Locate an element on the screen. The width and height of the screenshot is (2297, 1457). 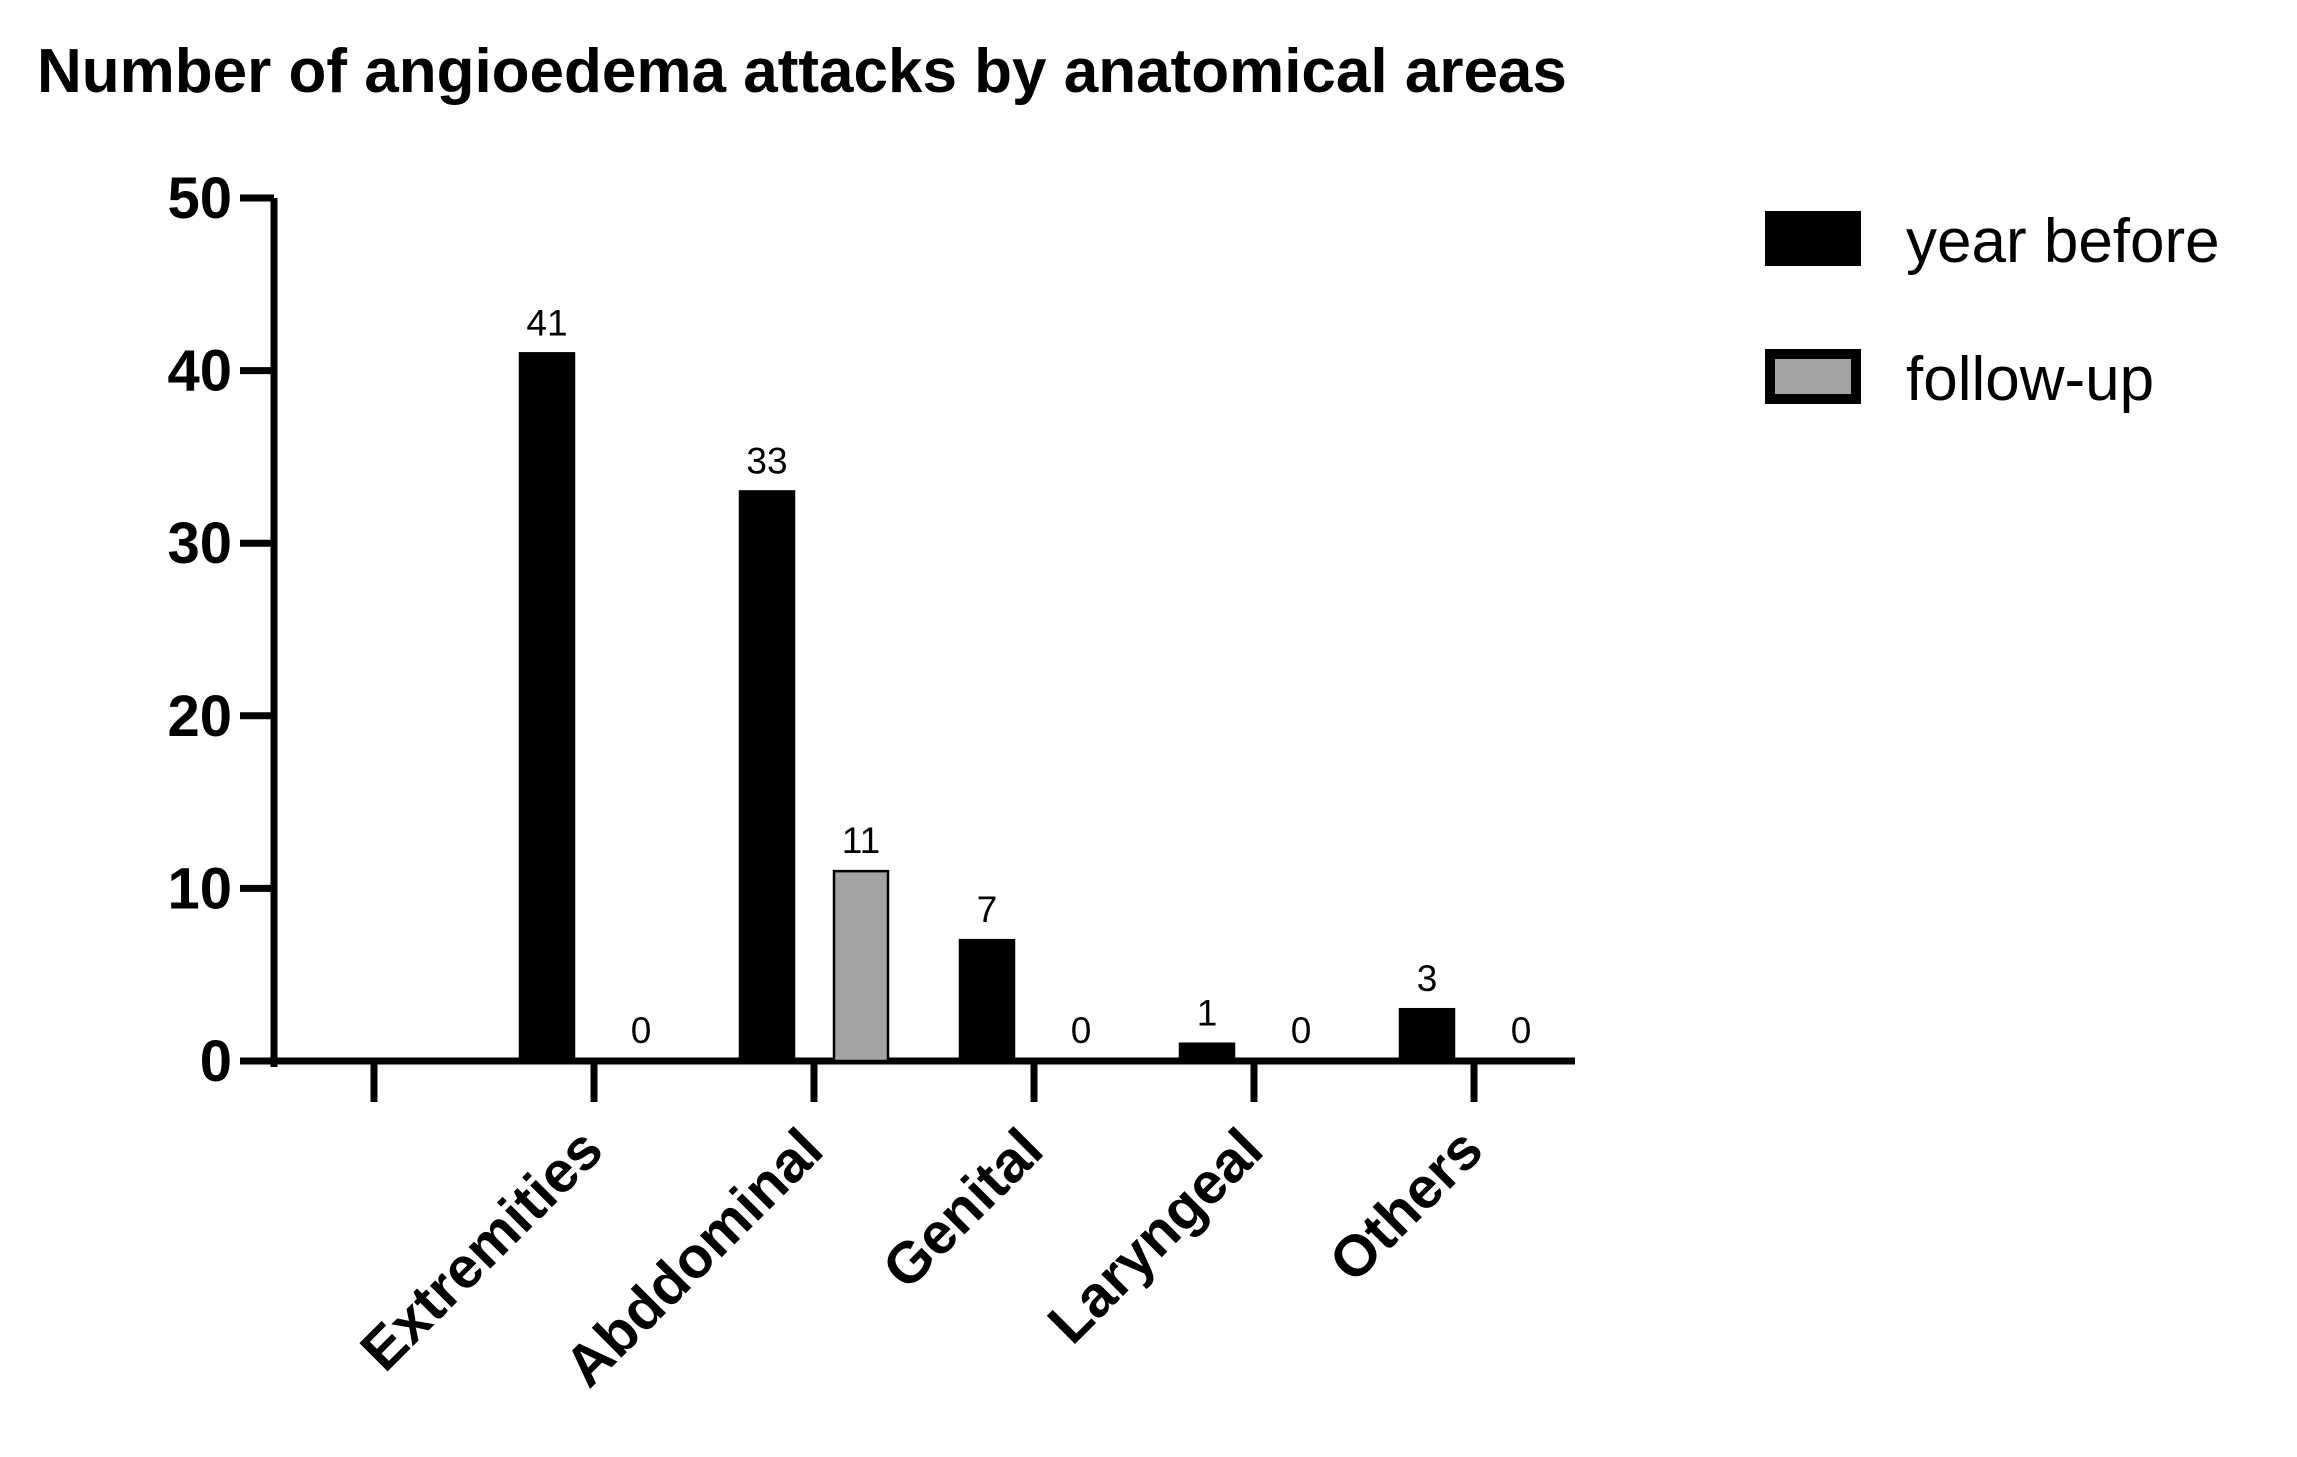
bar-year-before-others is located at coordinates (1427, 1035).